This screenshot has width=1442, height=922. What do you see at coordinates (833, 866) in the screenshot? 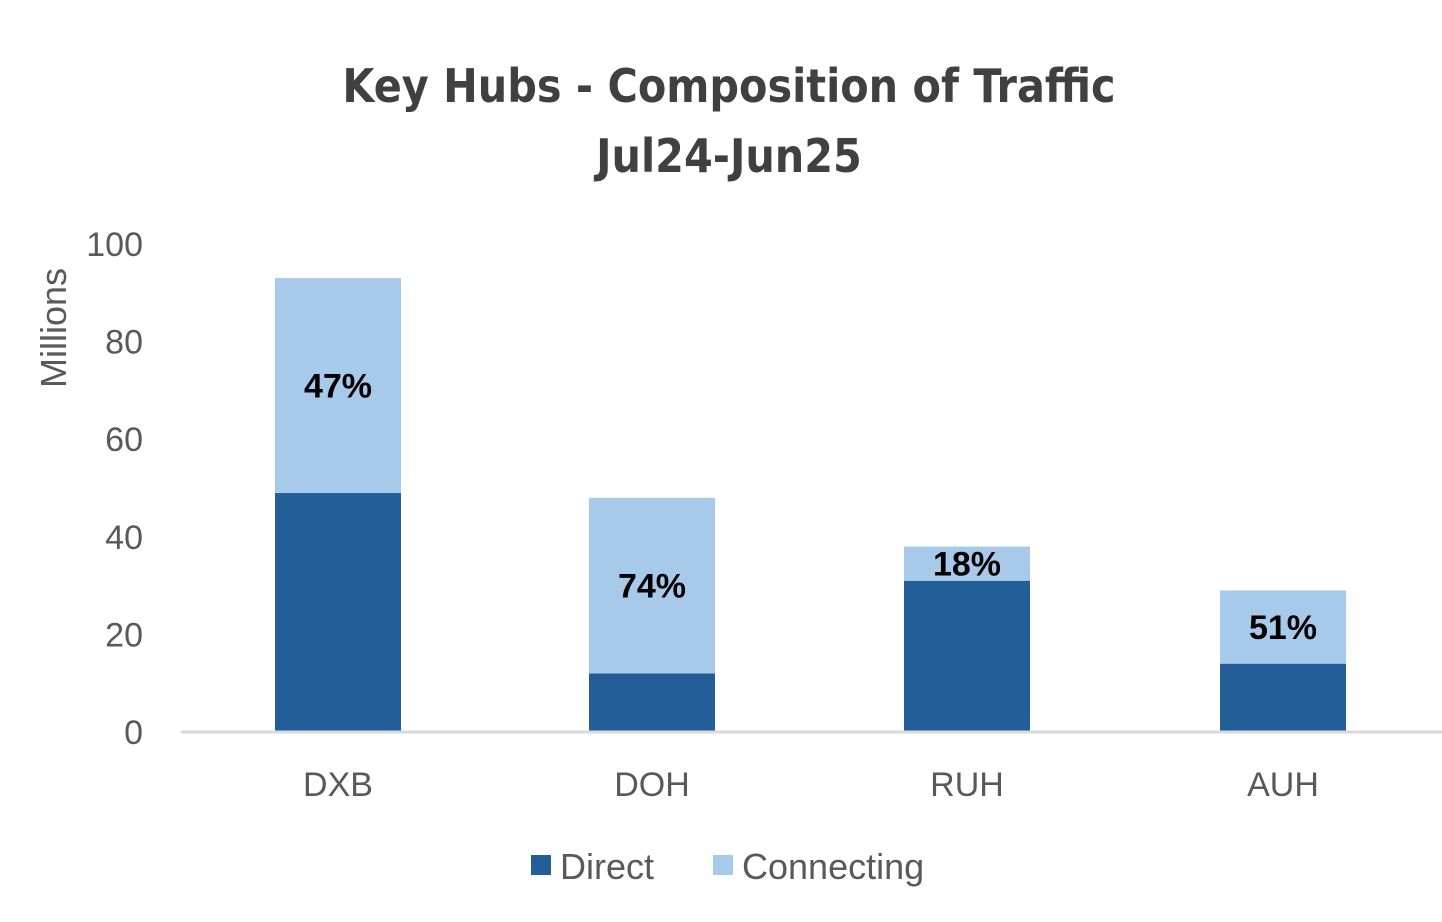
I see `legend-label-connecting: Connecting` at bounding box center [833, 866].